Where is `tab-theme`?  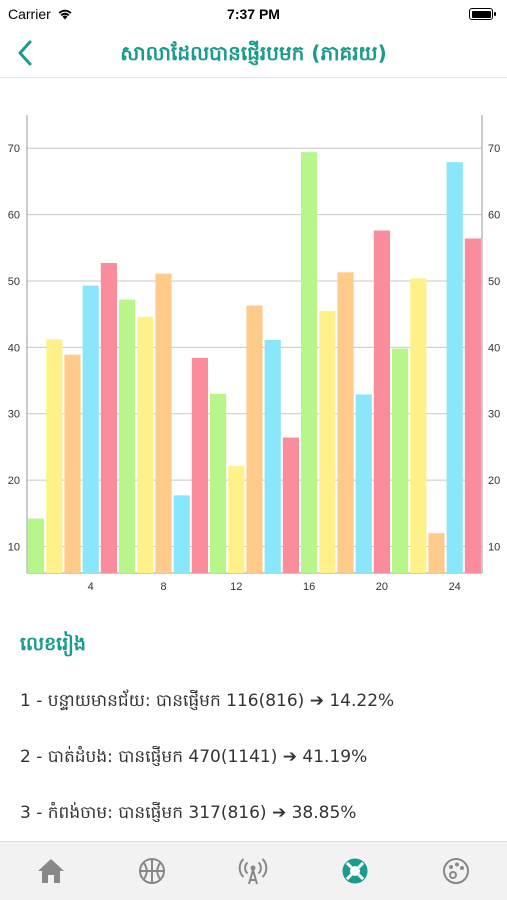 tab-theme is located at coordinates (456, 871).